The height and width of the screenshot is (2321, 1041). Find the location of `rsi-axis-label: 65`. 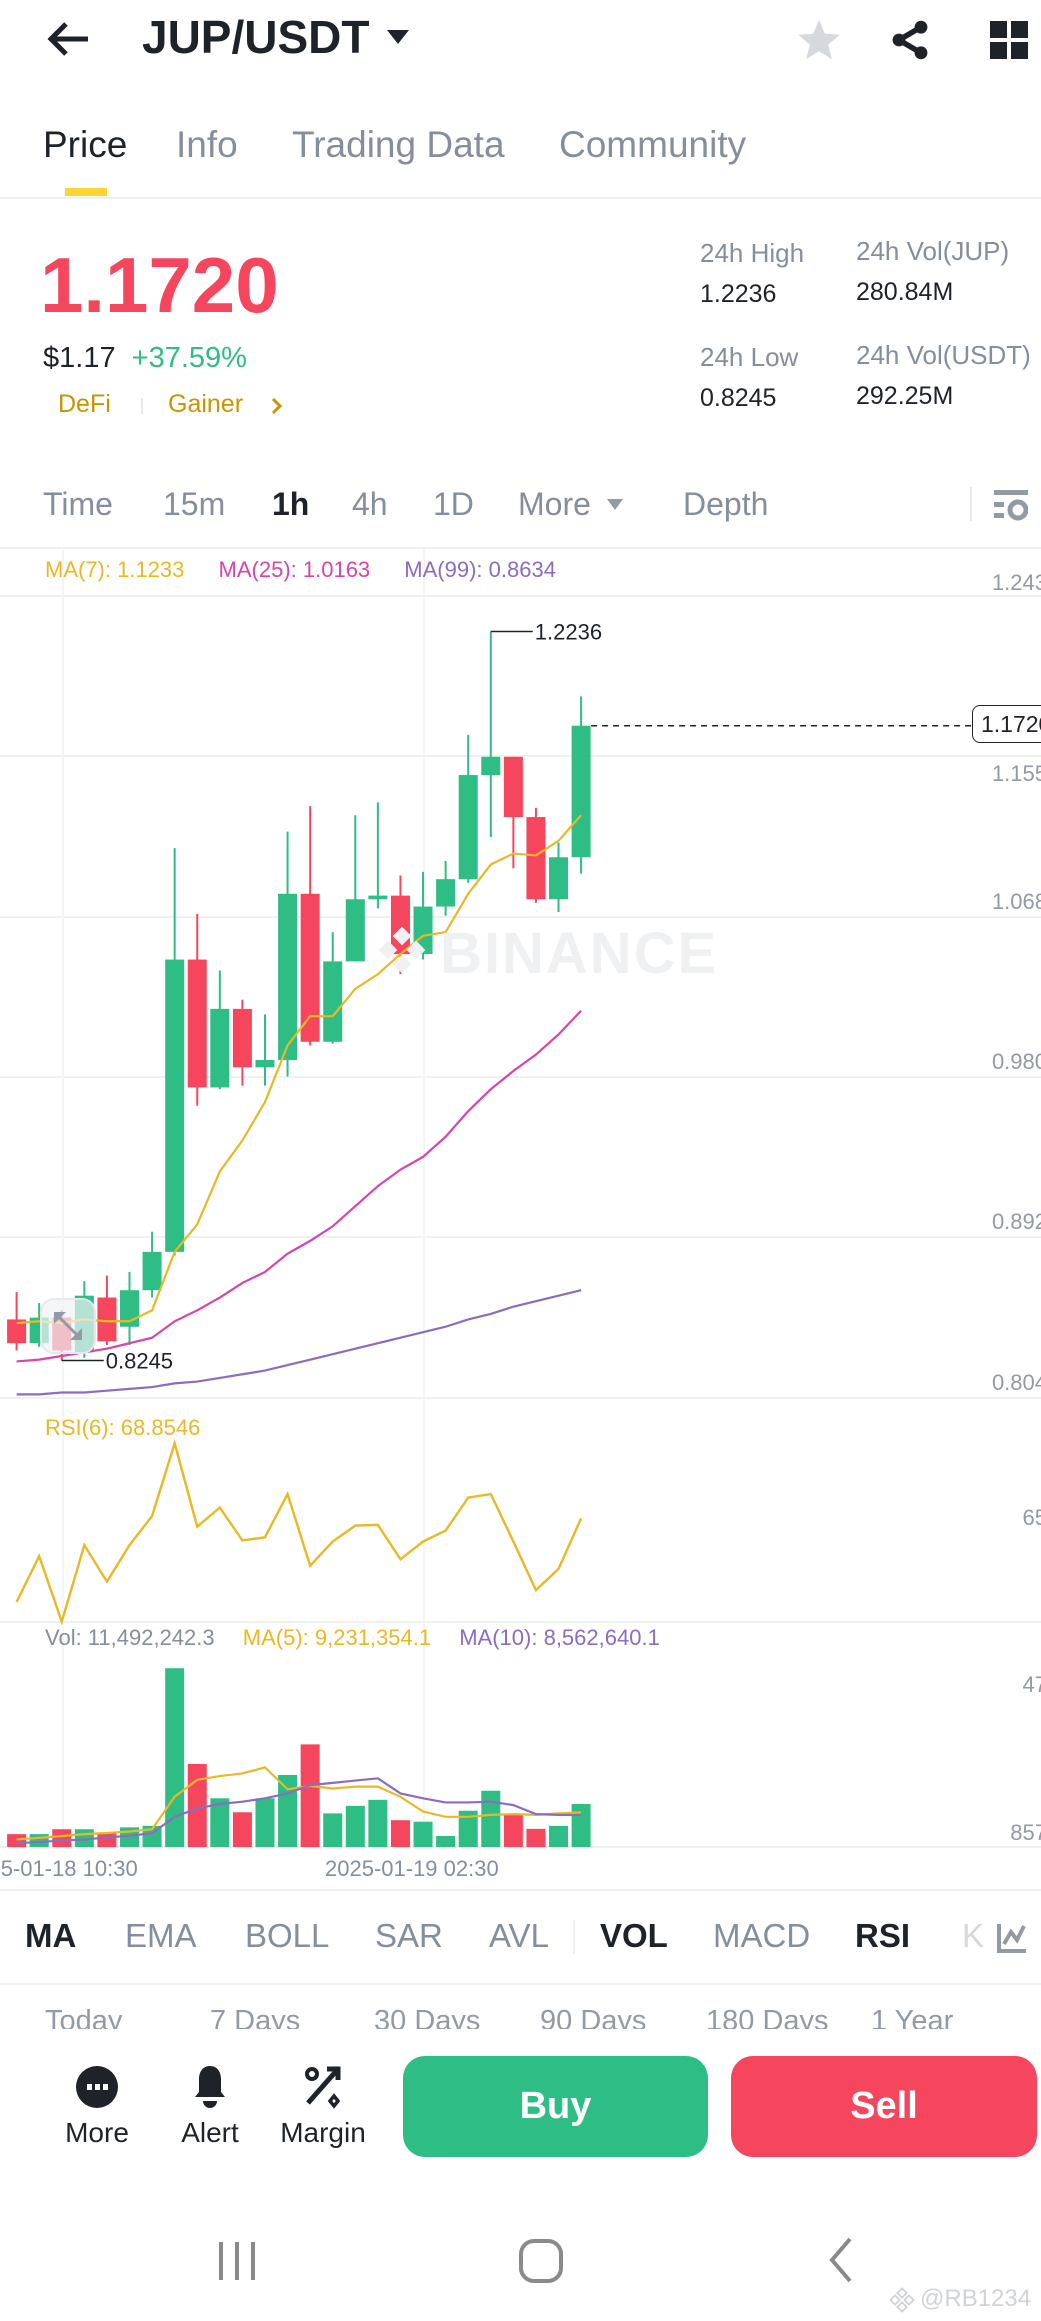

rsi-axis-label: 65 is located at coordinates (1031, 1517).